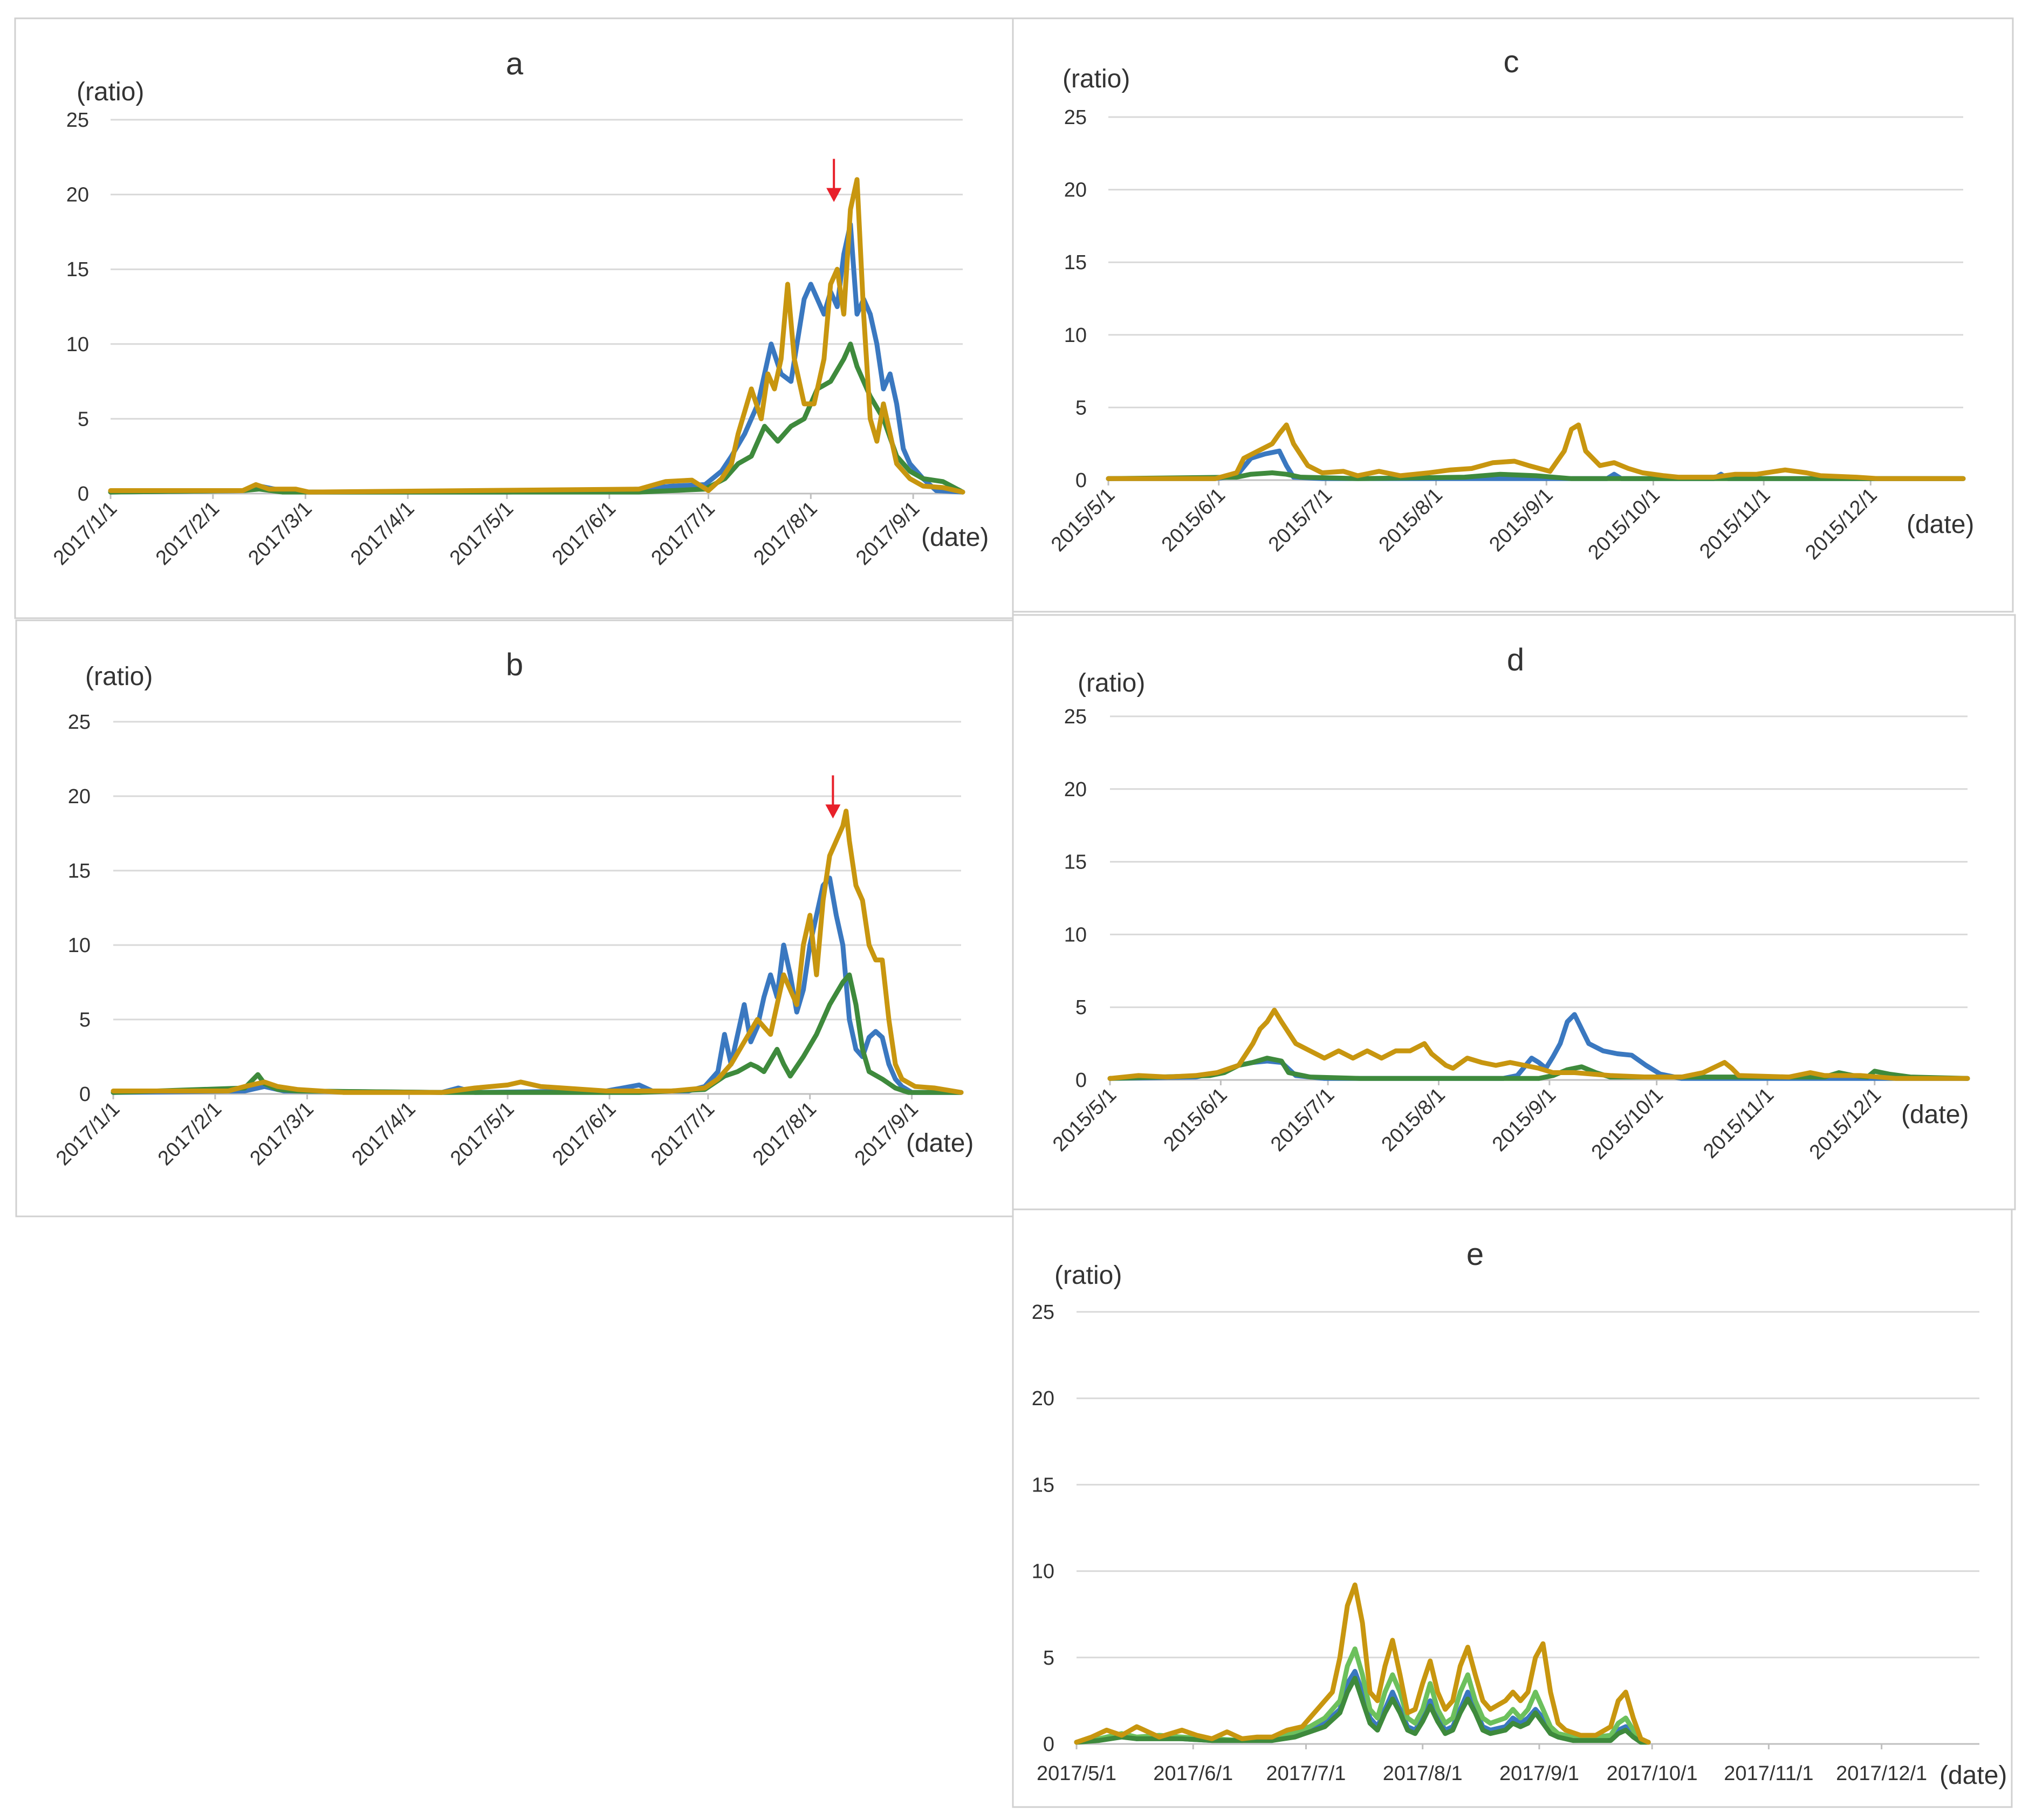  I want to click on panel-c-ytick-label: 20, so click(1075, 190).